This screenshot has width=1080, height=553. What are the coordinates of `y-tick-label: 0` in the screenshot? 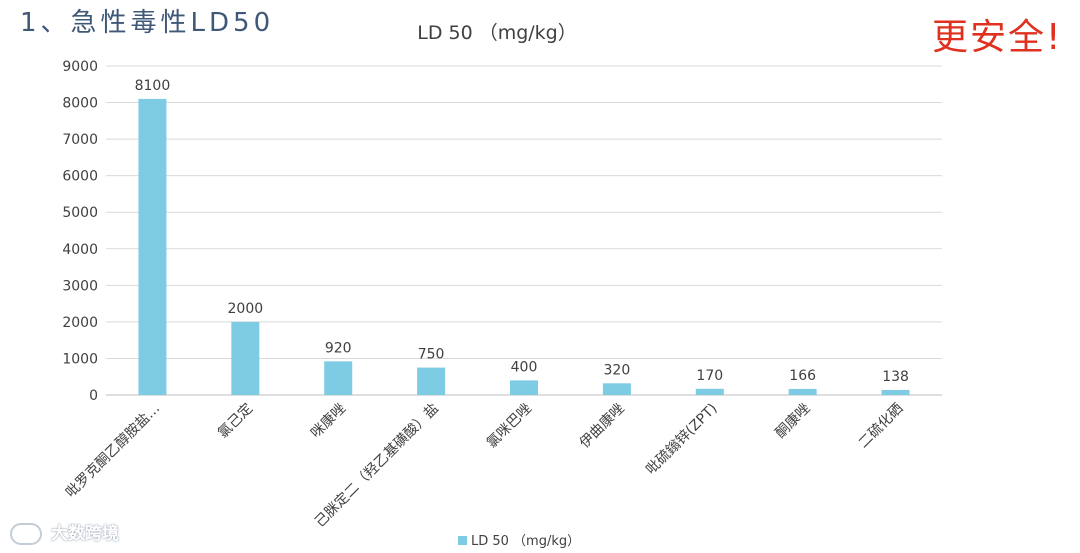 It's located at (93, 396).